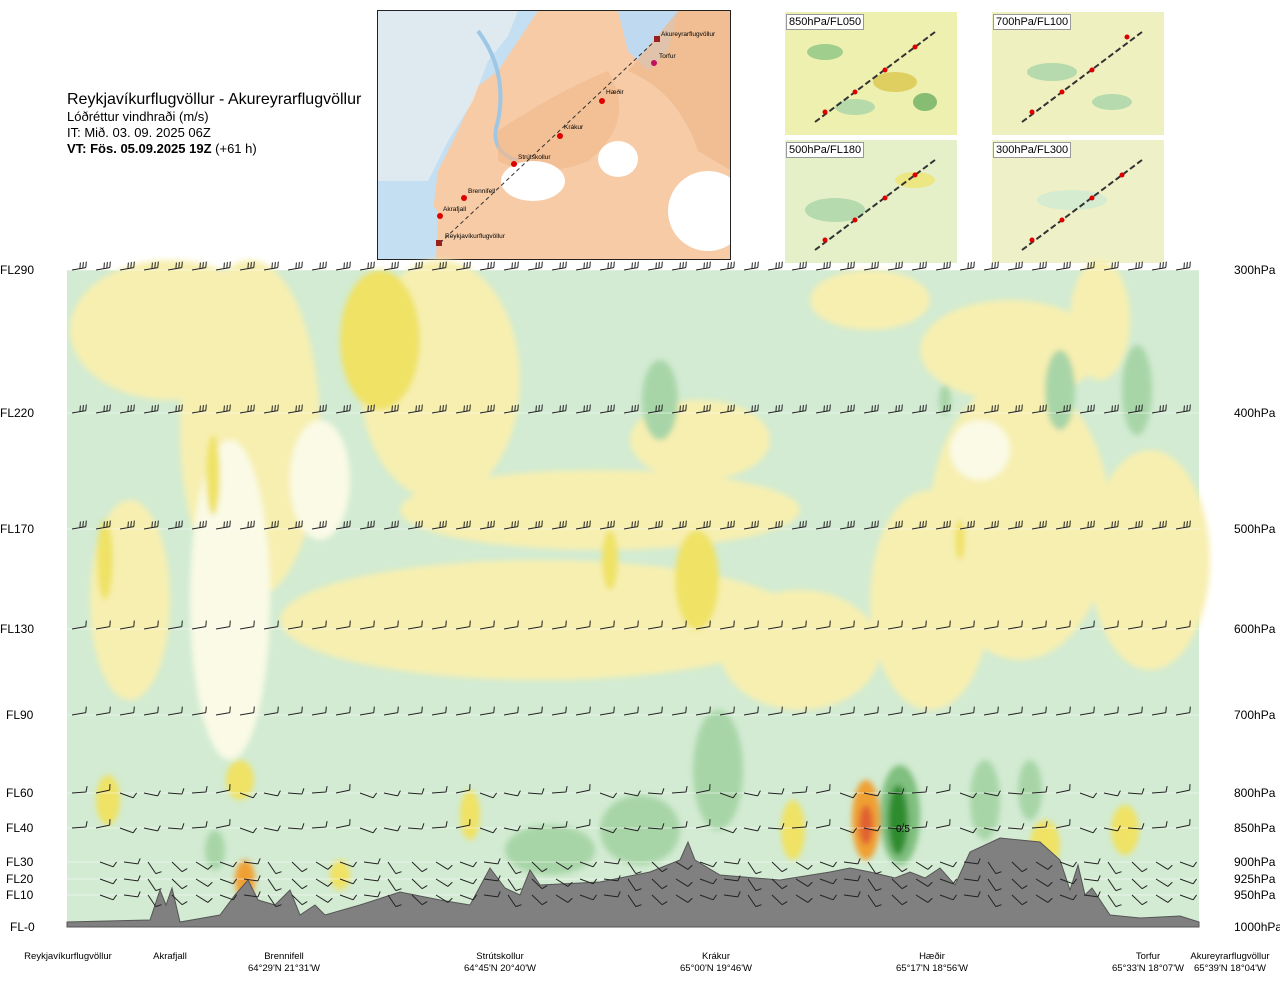  Describe the element at coordinates (932, 968) in the screenshot. I see `station-coord: 65°17'N 18°56'W` at that location.